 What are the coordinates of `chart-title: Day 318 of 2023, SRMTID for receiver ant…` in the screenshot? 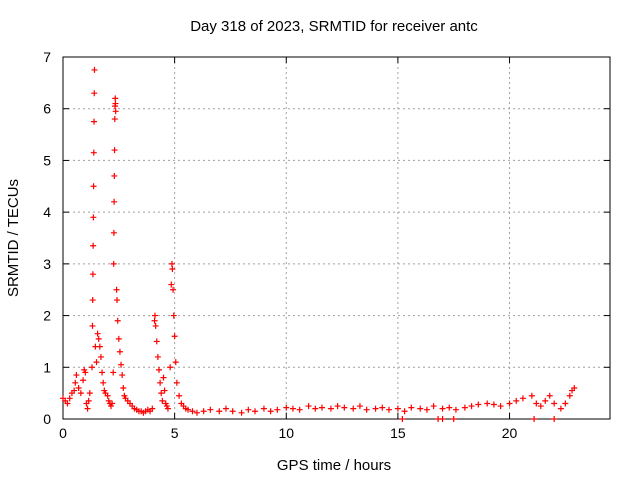 It's located at (334, 26).